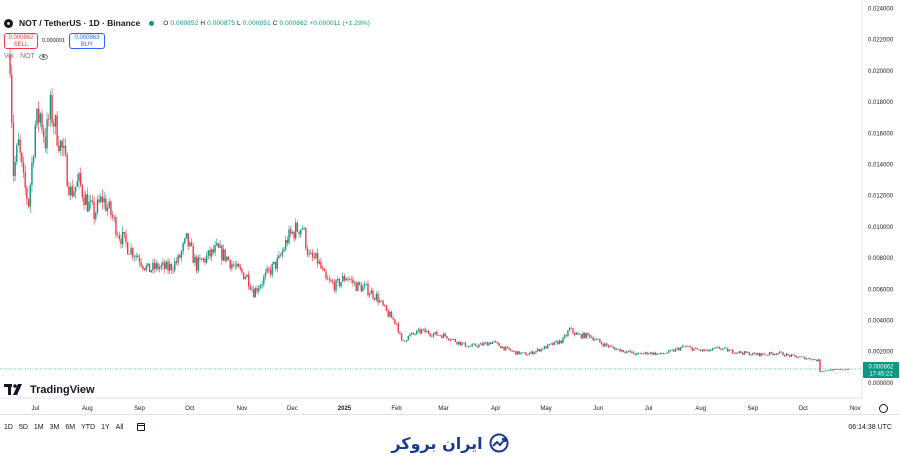  Describe the element at coordinates (26, 56) in the screenshot. I see `volume-indicator-label: Vol · NOT` at that location.